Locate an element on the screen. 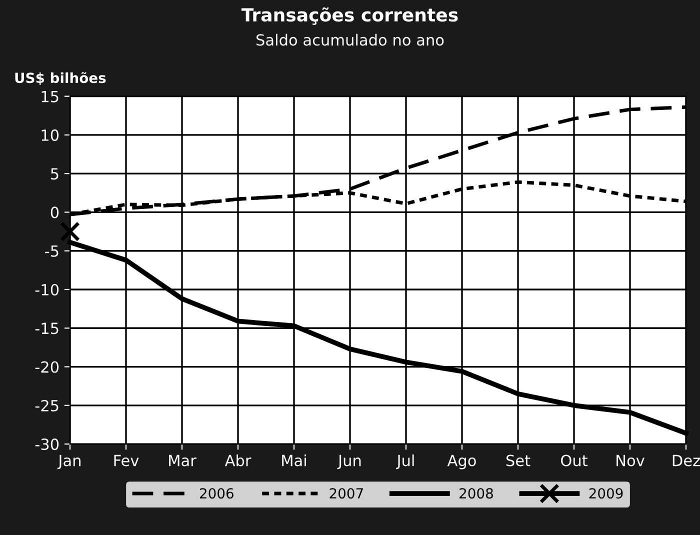 The height and width of the screenshot is (535, 700). y-tick-label: 0 is located at coordinates (54, 212).